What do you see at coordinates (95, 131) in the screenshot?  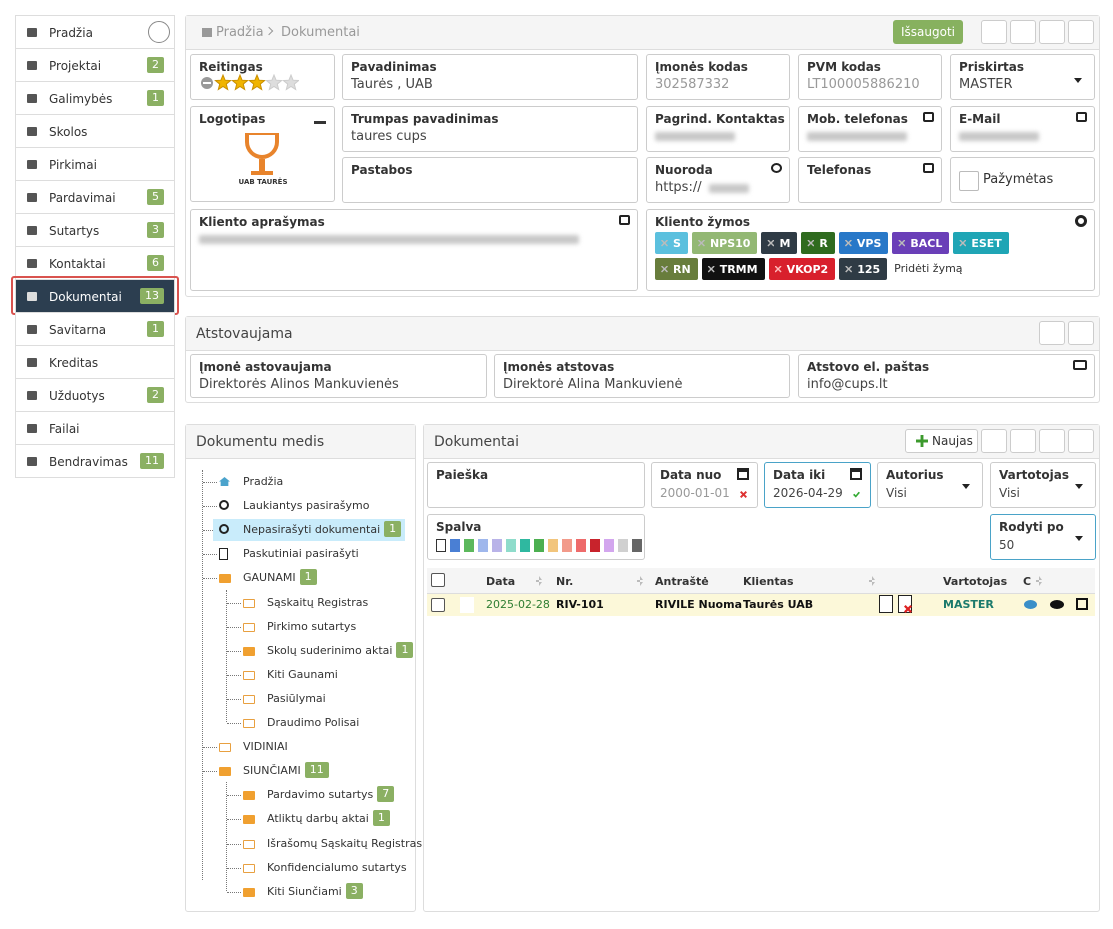 I see `sidebar-item: Skolos` at bounding box center [95, 131].